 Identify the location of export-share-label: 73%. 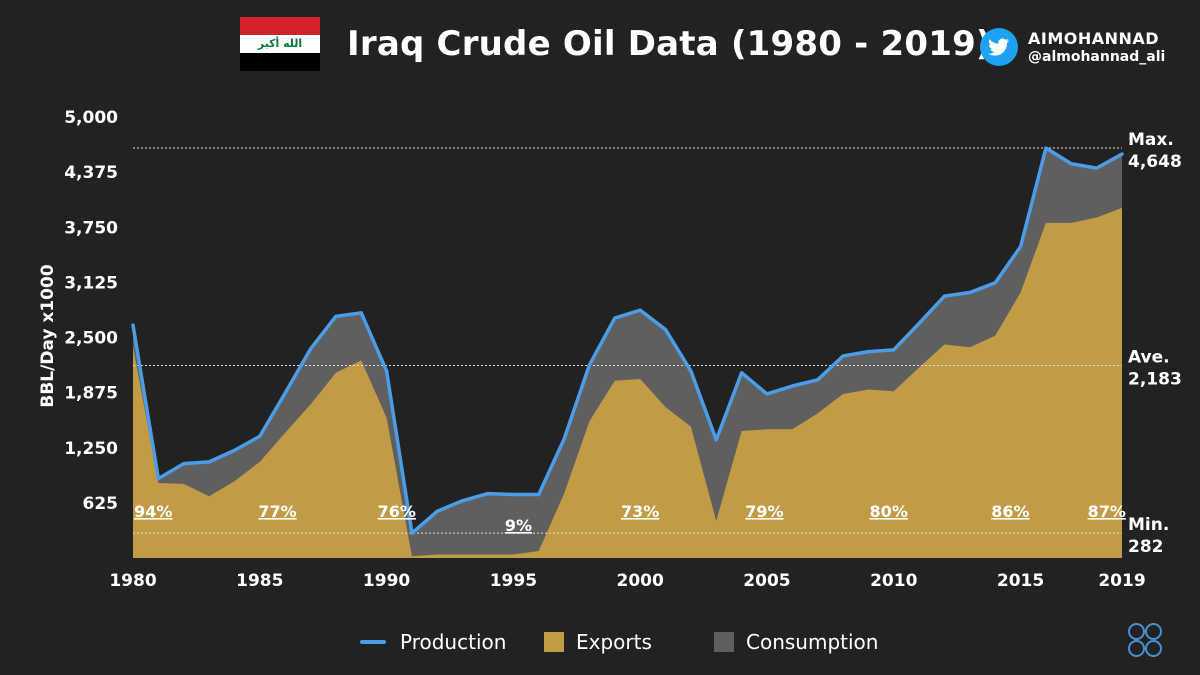
(640, 511).